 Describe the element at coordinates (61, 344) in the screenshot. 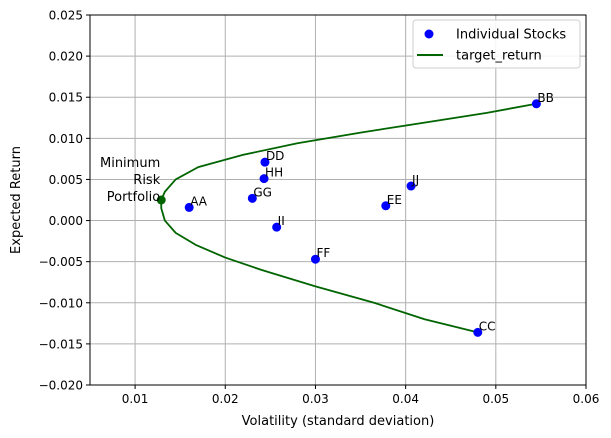

I see `y-tick-label: −0.015` at that location.